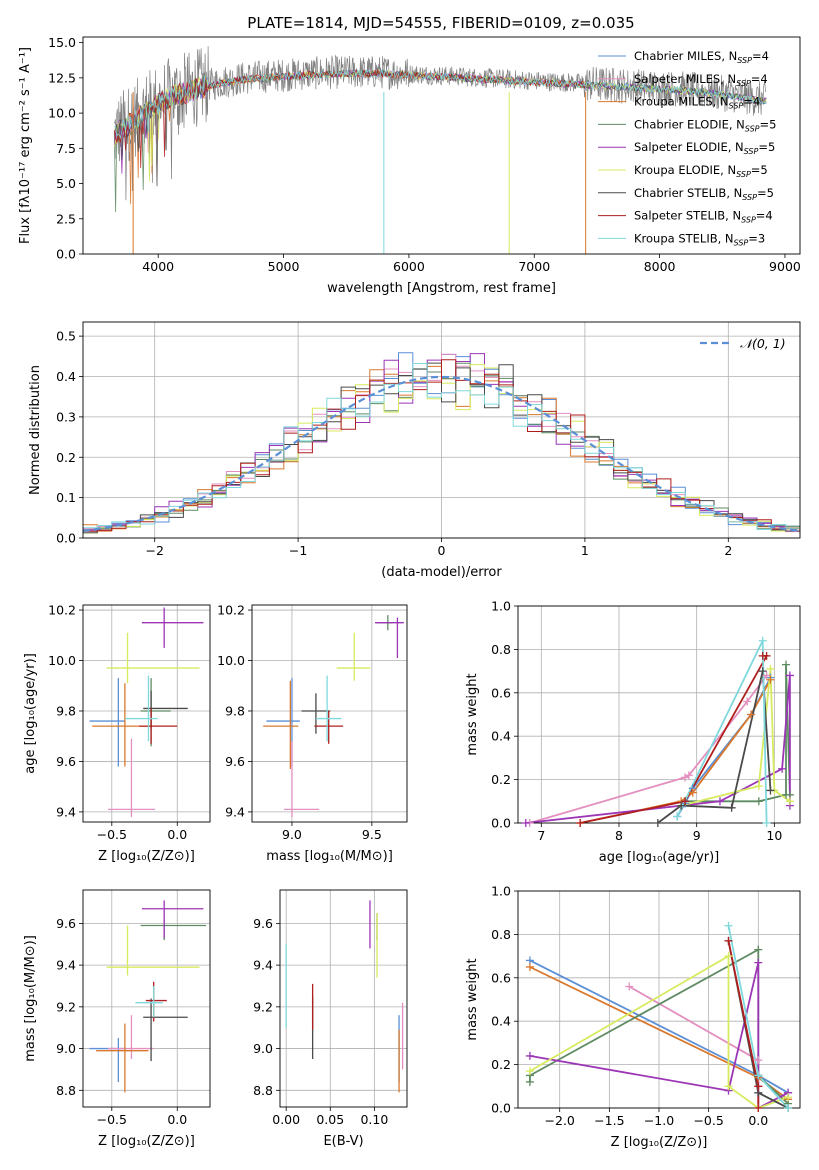 The height and width of the screenshot is (1170, 819). Describe the element at coordinates (501, 977) in the screenshot. I see `y-tick-label: 0.6` at that location.